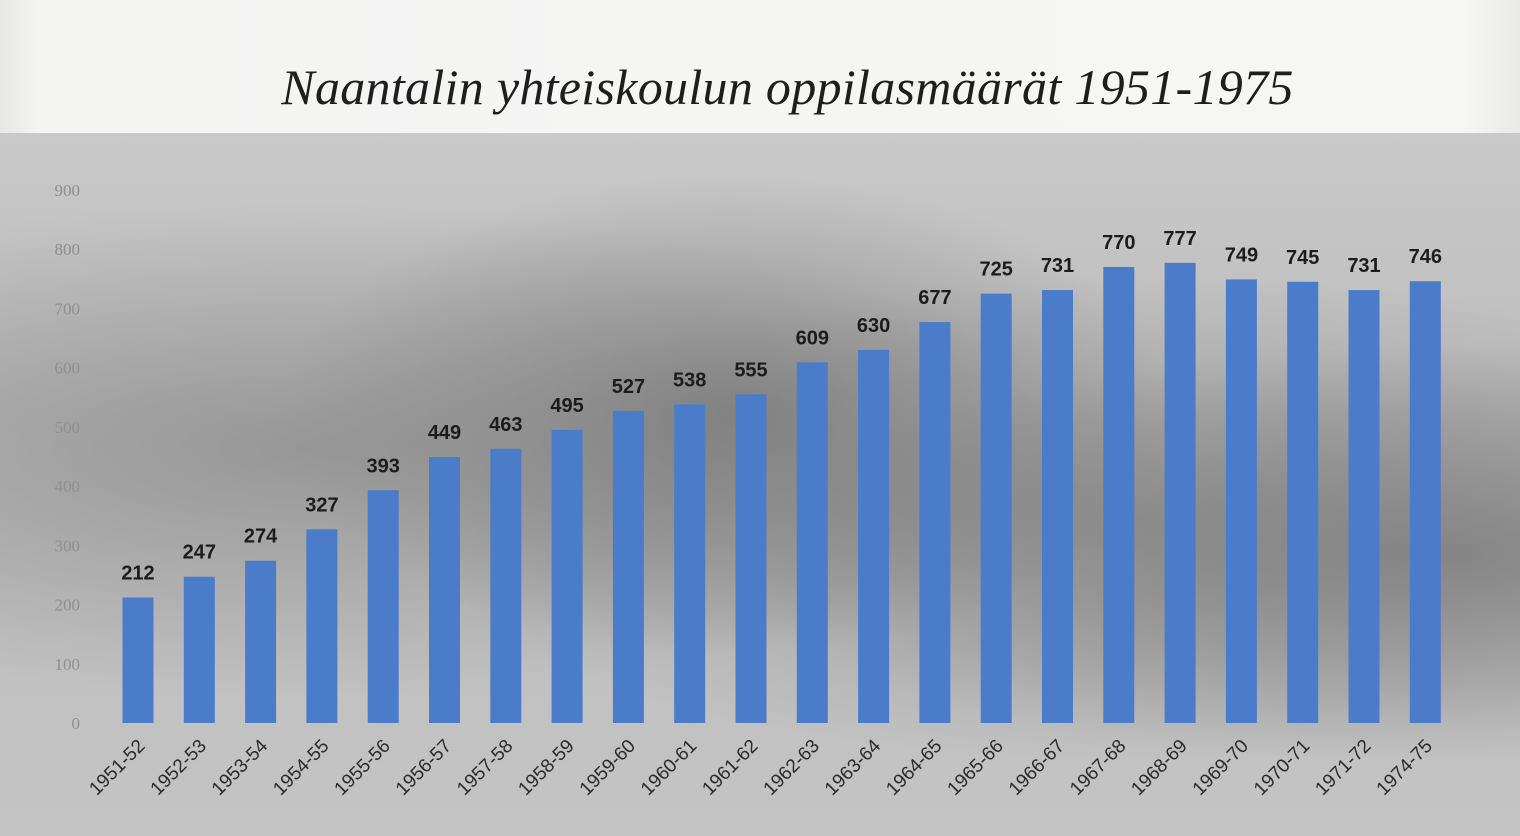  What do you see at coordinates (137, 573) in the screenshot?
I see `data-label: 212` at bounding box center [137, 573].